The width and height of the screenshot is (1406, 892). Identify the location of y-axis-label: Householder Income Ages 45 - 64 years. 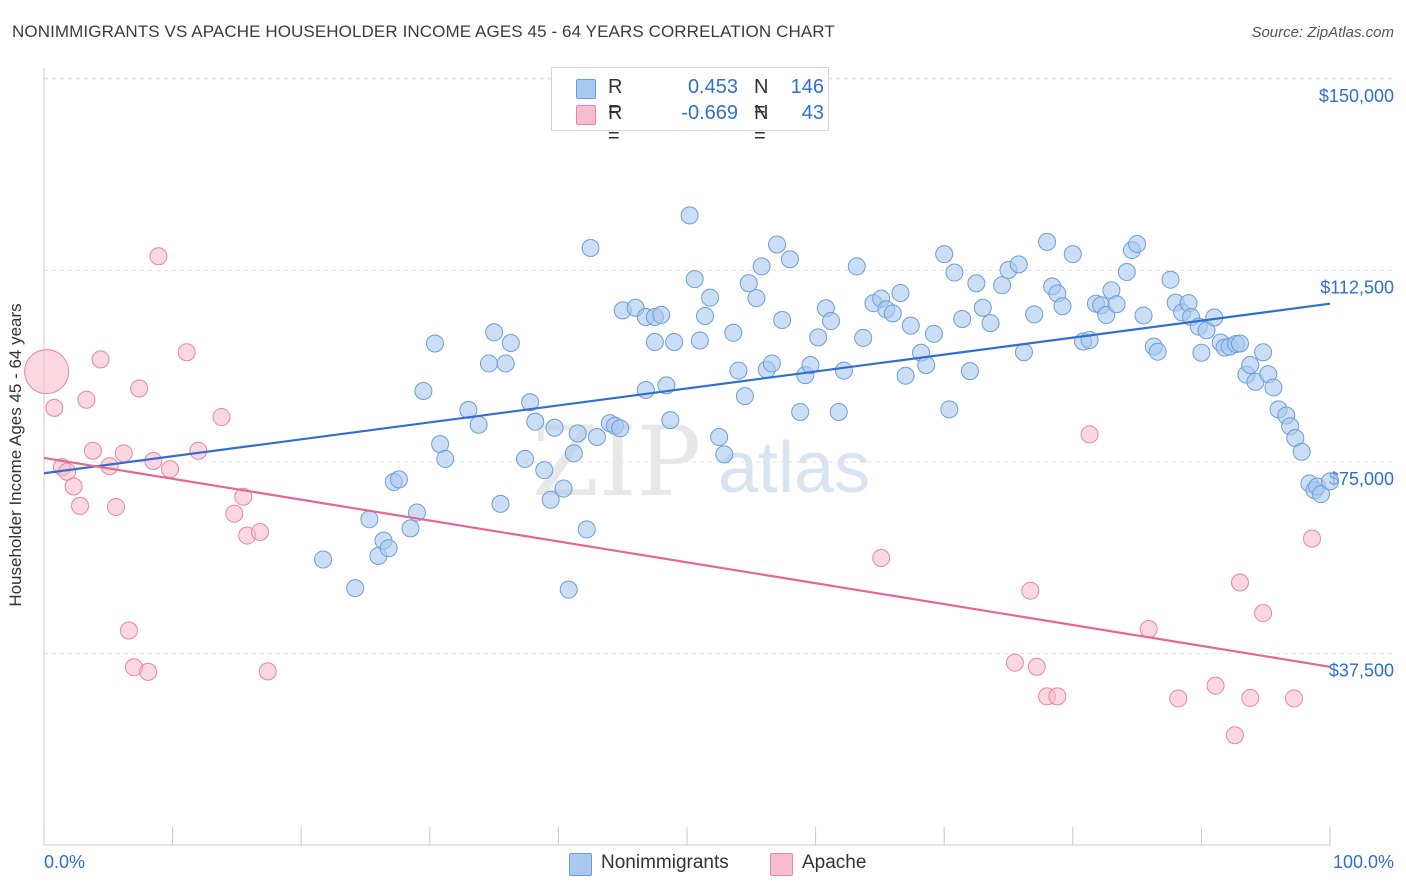
(15, 455).